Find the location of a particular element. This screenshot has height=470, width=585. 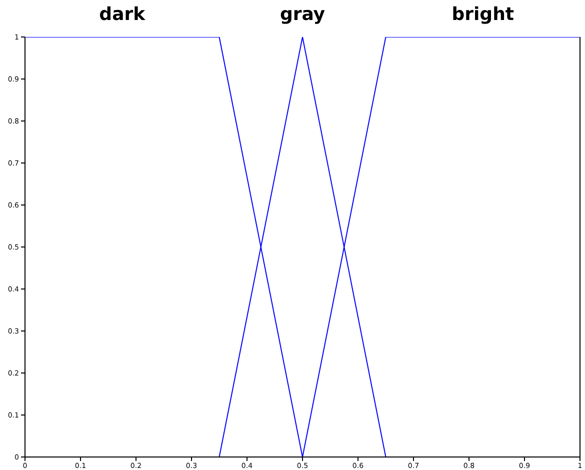

series-label: bright is located at coordinates (483, 14).